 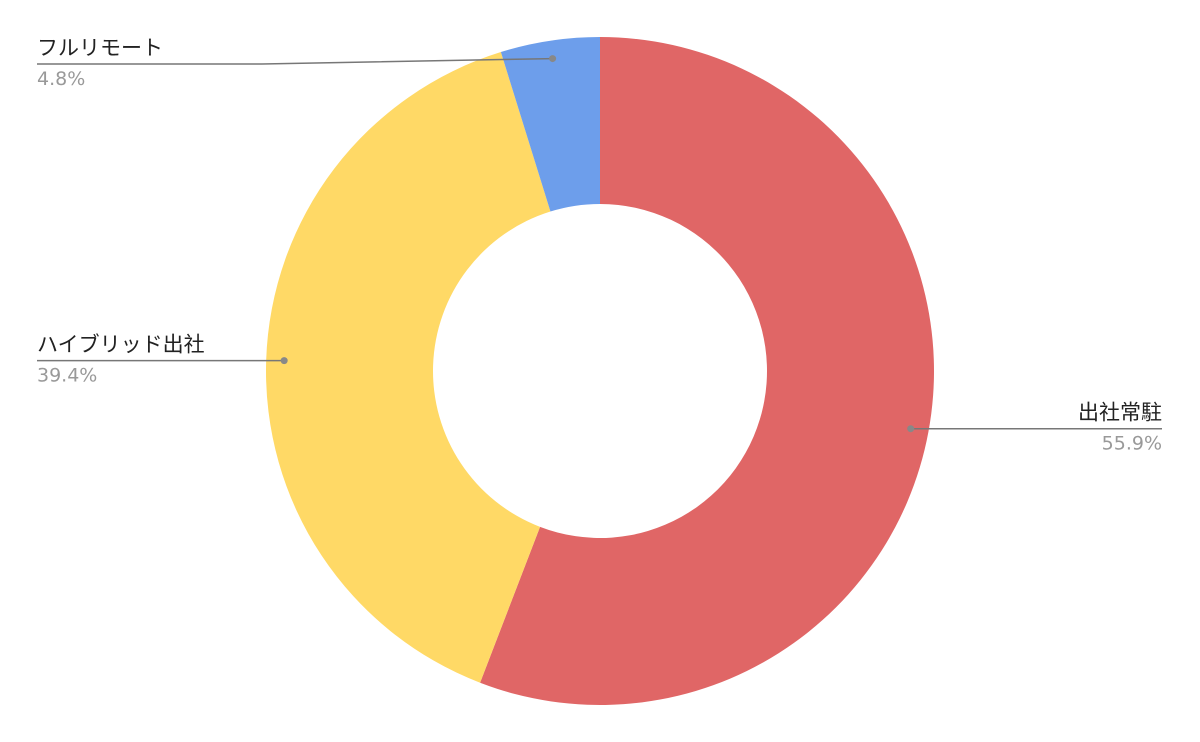 I want to click on leader-line, so click(x=295, y=61).